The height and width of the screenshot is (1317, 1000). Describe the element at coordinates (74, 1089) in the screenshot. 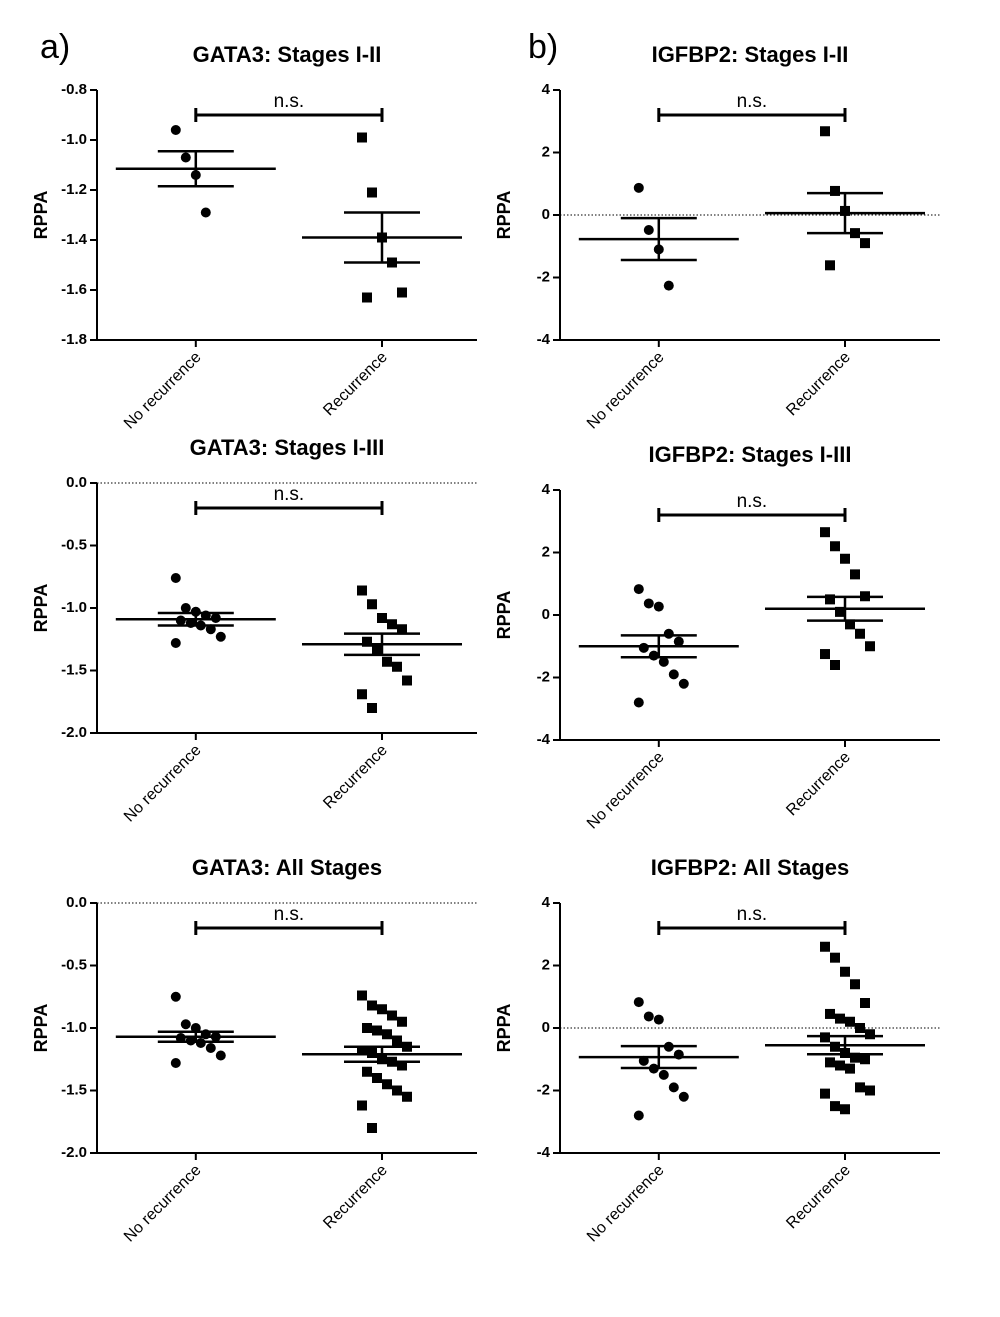

I see `y-tick-label: -1.5` at that location.